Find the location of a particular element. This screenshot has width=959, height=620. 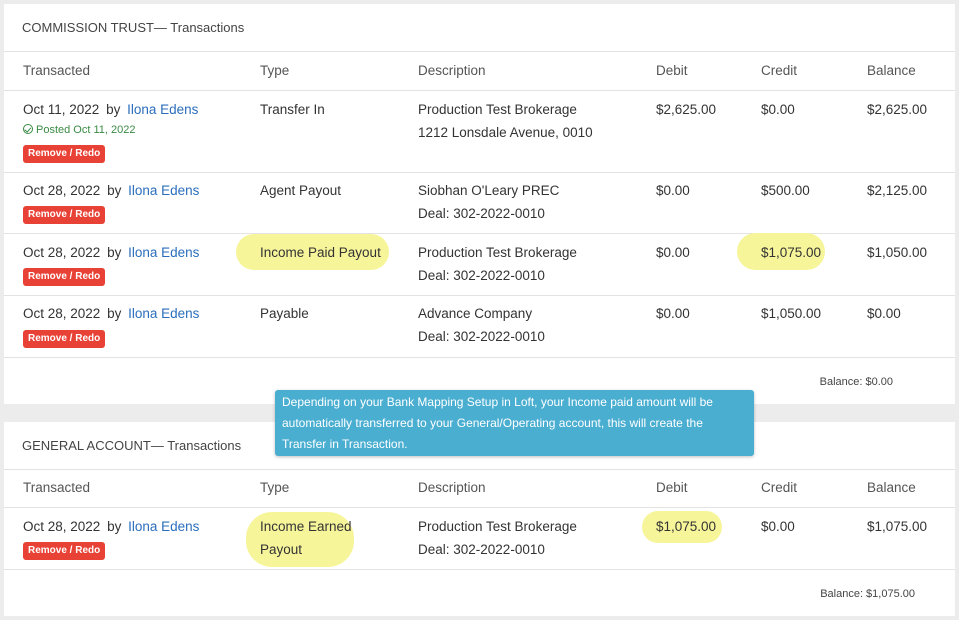

balance-value: $0.00 is located at coordinates (884, 313).